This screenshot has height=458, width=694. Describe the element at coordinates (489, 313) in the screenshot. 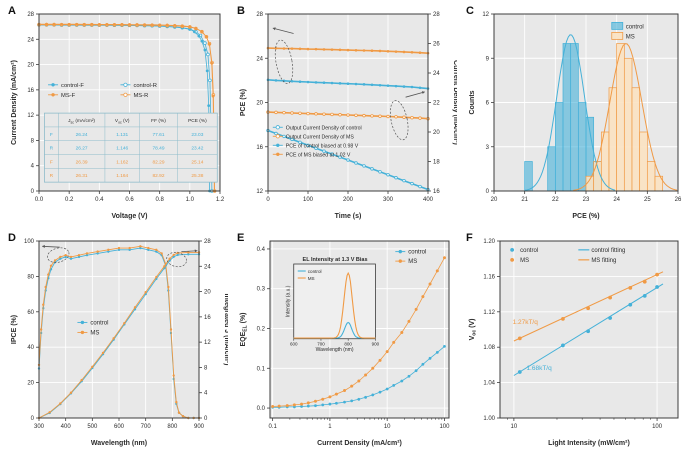

I see `svg-text: 1.12` at that location.